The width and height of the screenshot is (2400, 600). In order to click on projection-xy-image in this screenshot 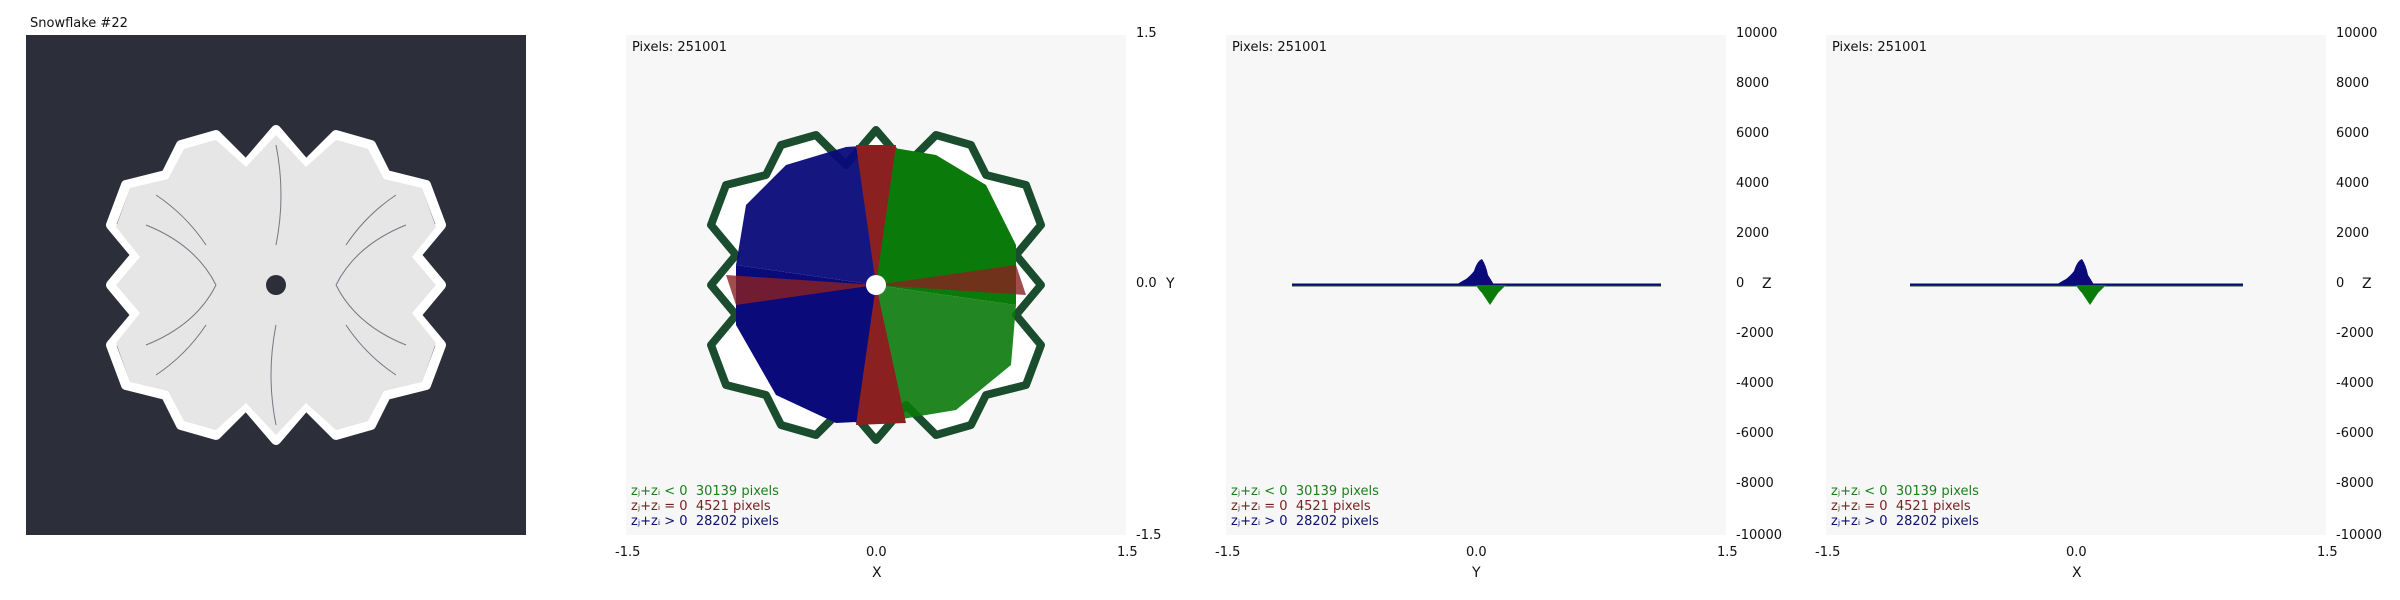, I will do `click(876, 285)`.